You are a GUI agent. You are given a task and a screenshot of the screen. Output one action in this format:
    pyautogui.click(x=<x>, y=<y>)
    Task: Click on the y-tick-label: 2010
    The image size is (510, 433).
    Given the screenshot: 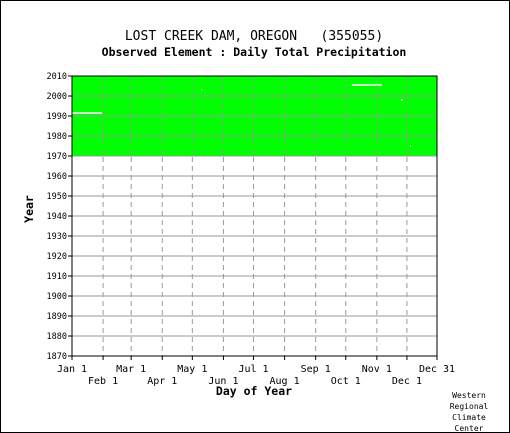 What is the action you would take?
    pyautogui.click(x=57, y=77)
    